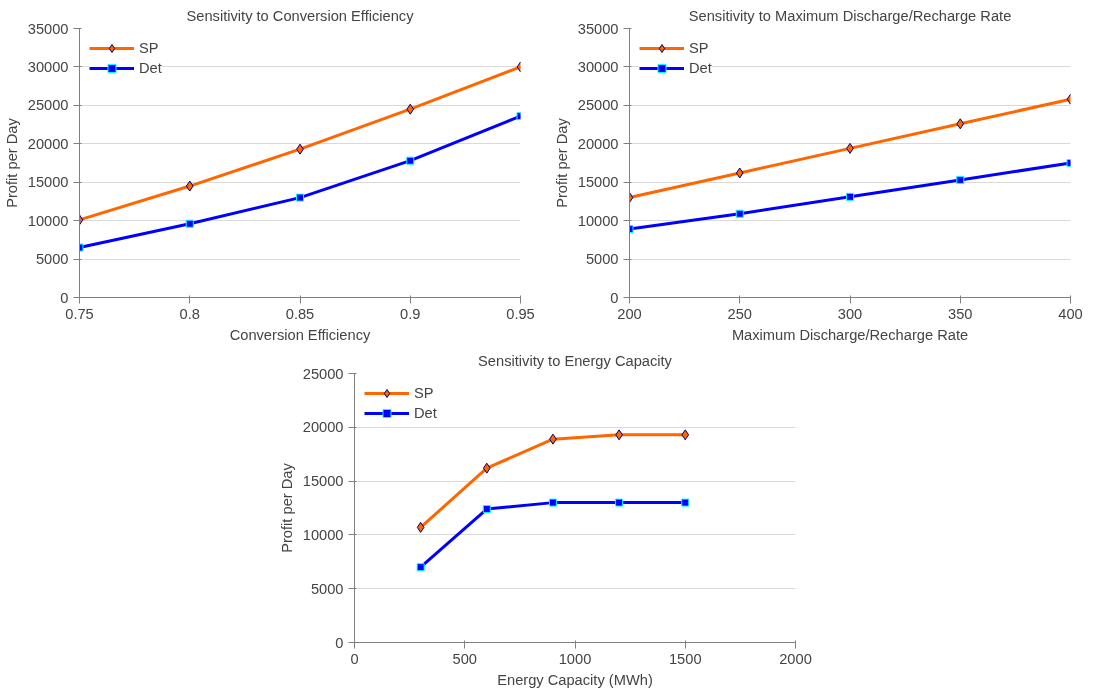 The width and height of the screenshot is (1102, 696). I want to click on x-axis-title: Conversion Efficiency, so click(300, 334).